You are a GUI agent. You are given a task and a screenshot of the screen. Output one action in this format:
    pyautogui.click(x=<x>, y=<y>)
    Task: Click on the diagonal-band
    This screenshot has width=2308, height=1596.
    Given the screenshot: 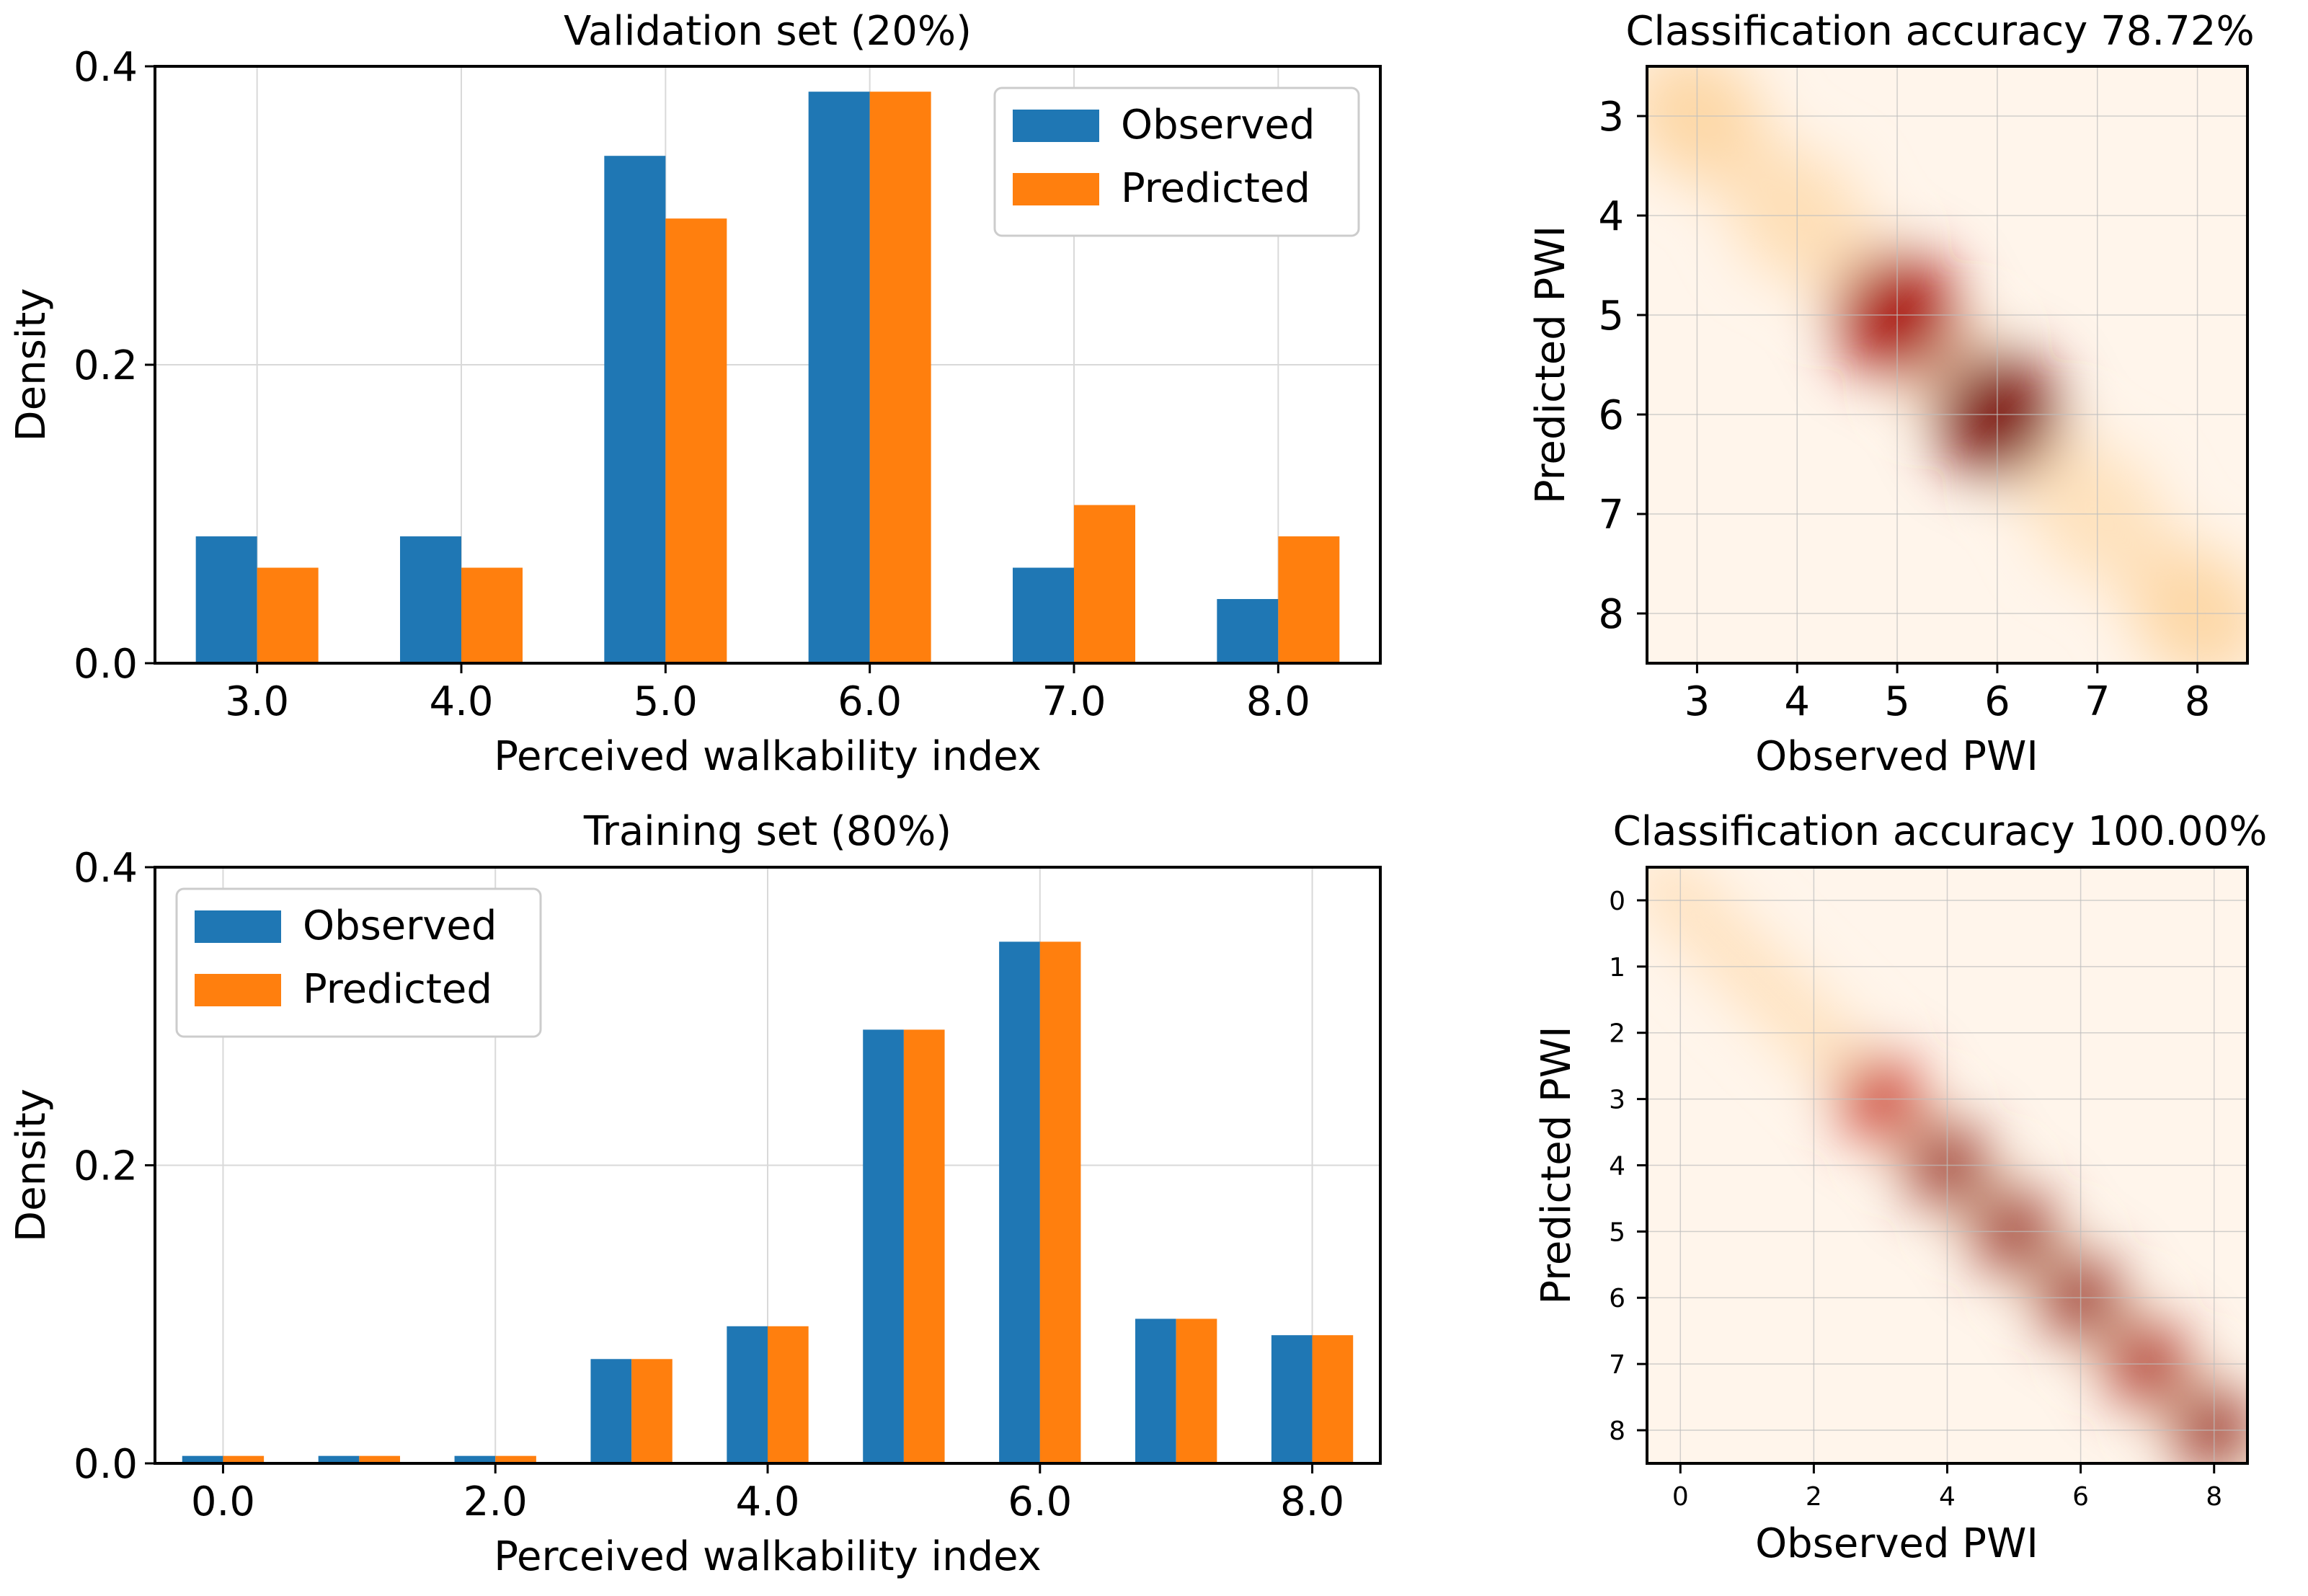 What is the action you would take?
    pyautogui.click(x=1947, y=364)
    